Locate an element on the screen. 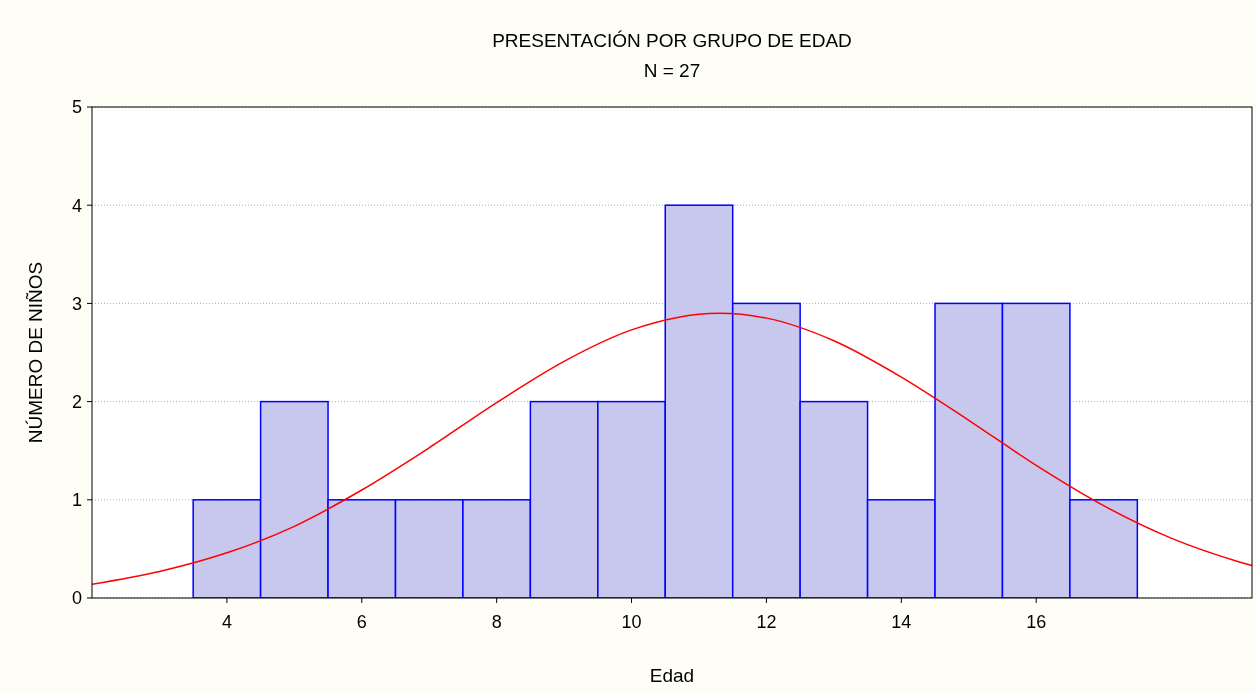 The height and width of the screenshot is (693, 1256). x-tick-label: 8 is located at coordinates (496, 622).